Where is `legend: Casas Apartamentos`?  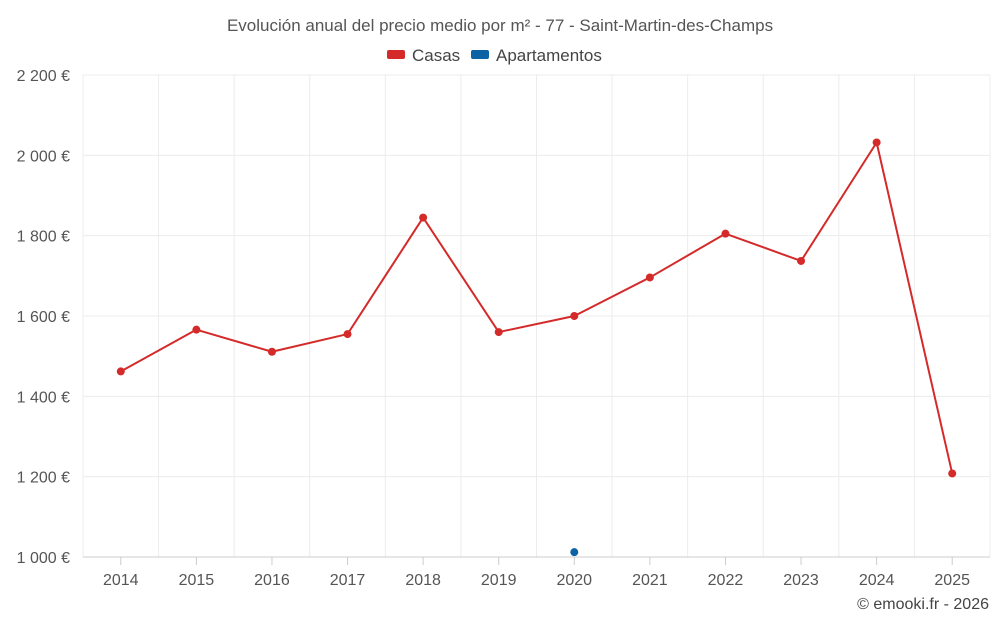
legend: Casas Apartamentos is located at coordinates (494, 55).